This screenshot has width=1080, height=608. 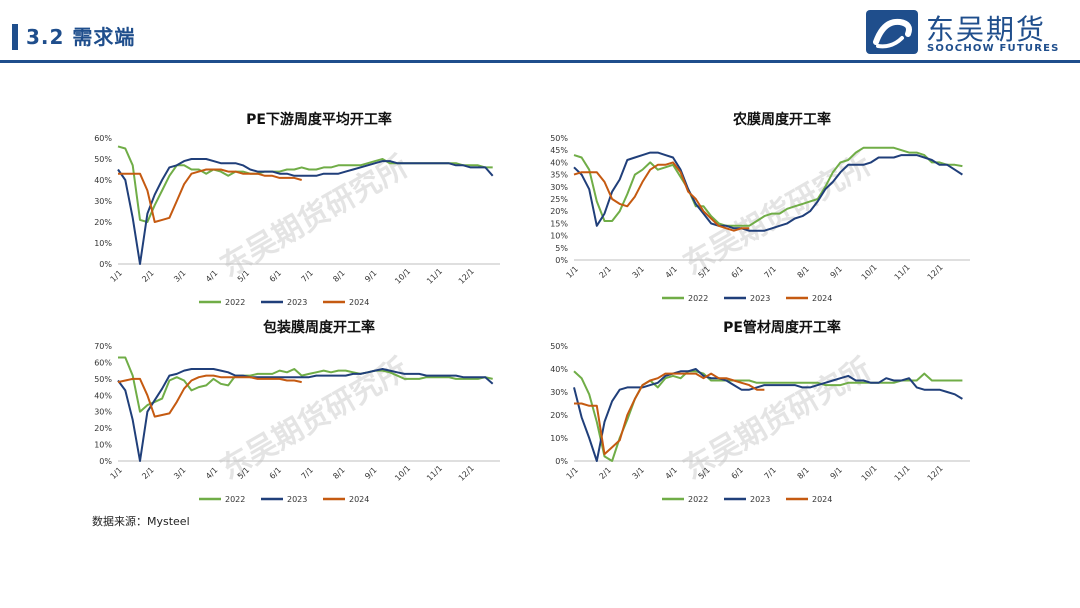 I want to click on brand-logo: 东吴期货 SOOCHOW FUTURES, so click(x=966, y=33).